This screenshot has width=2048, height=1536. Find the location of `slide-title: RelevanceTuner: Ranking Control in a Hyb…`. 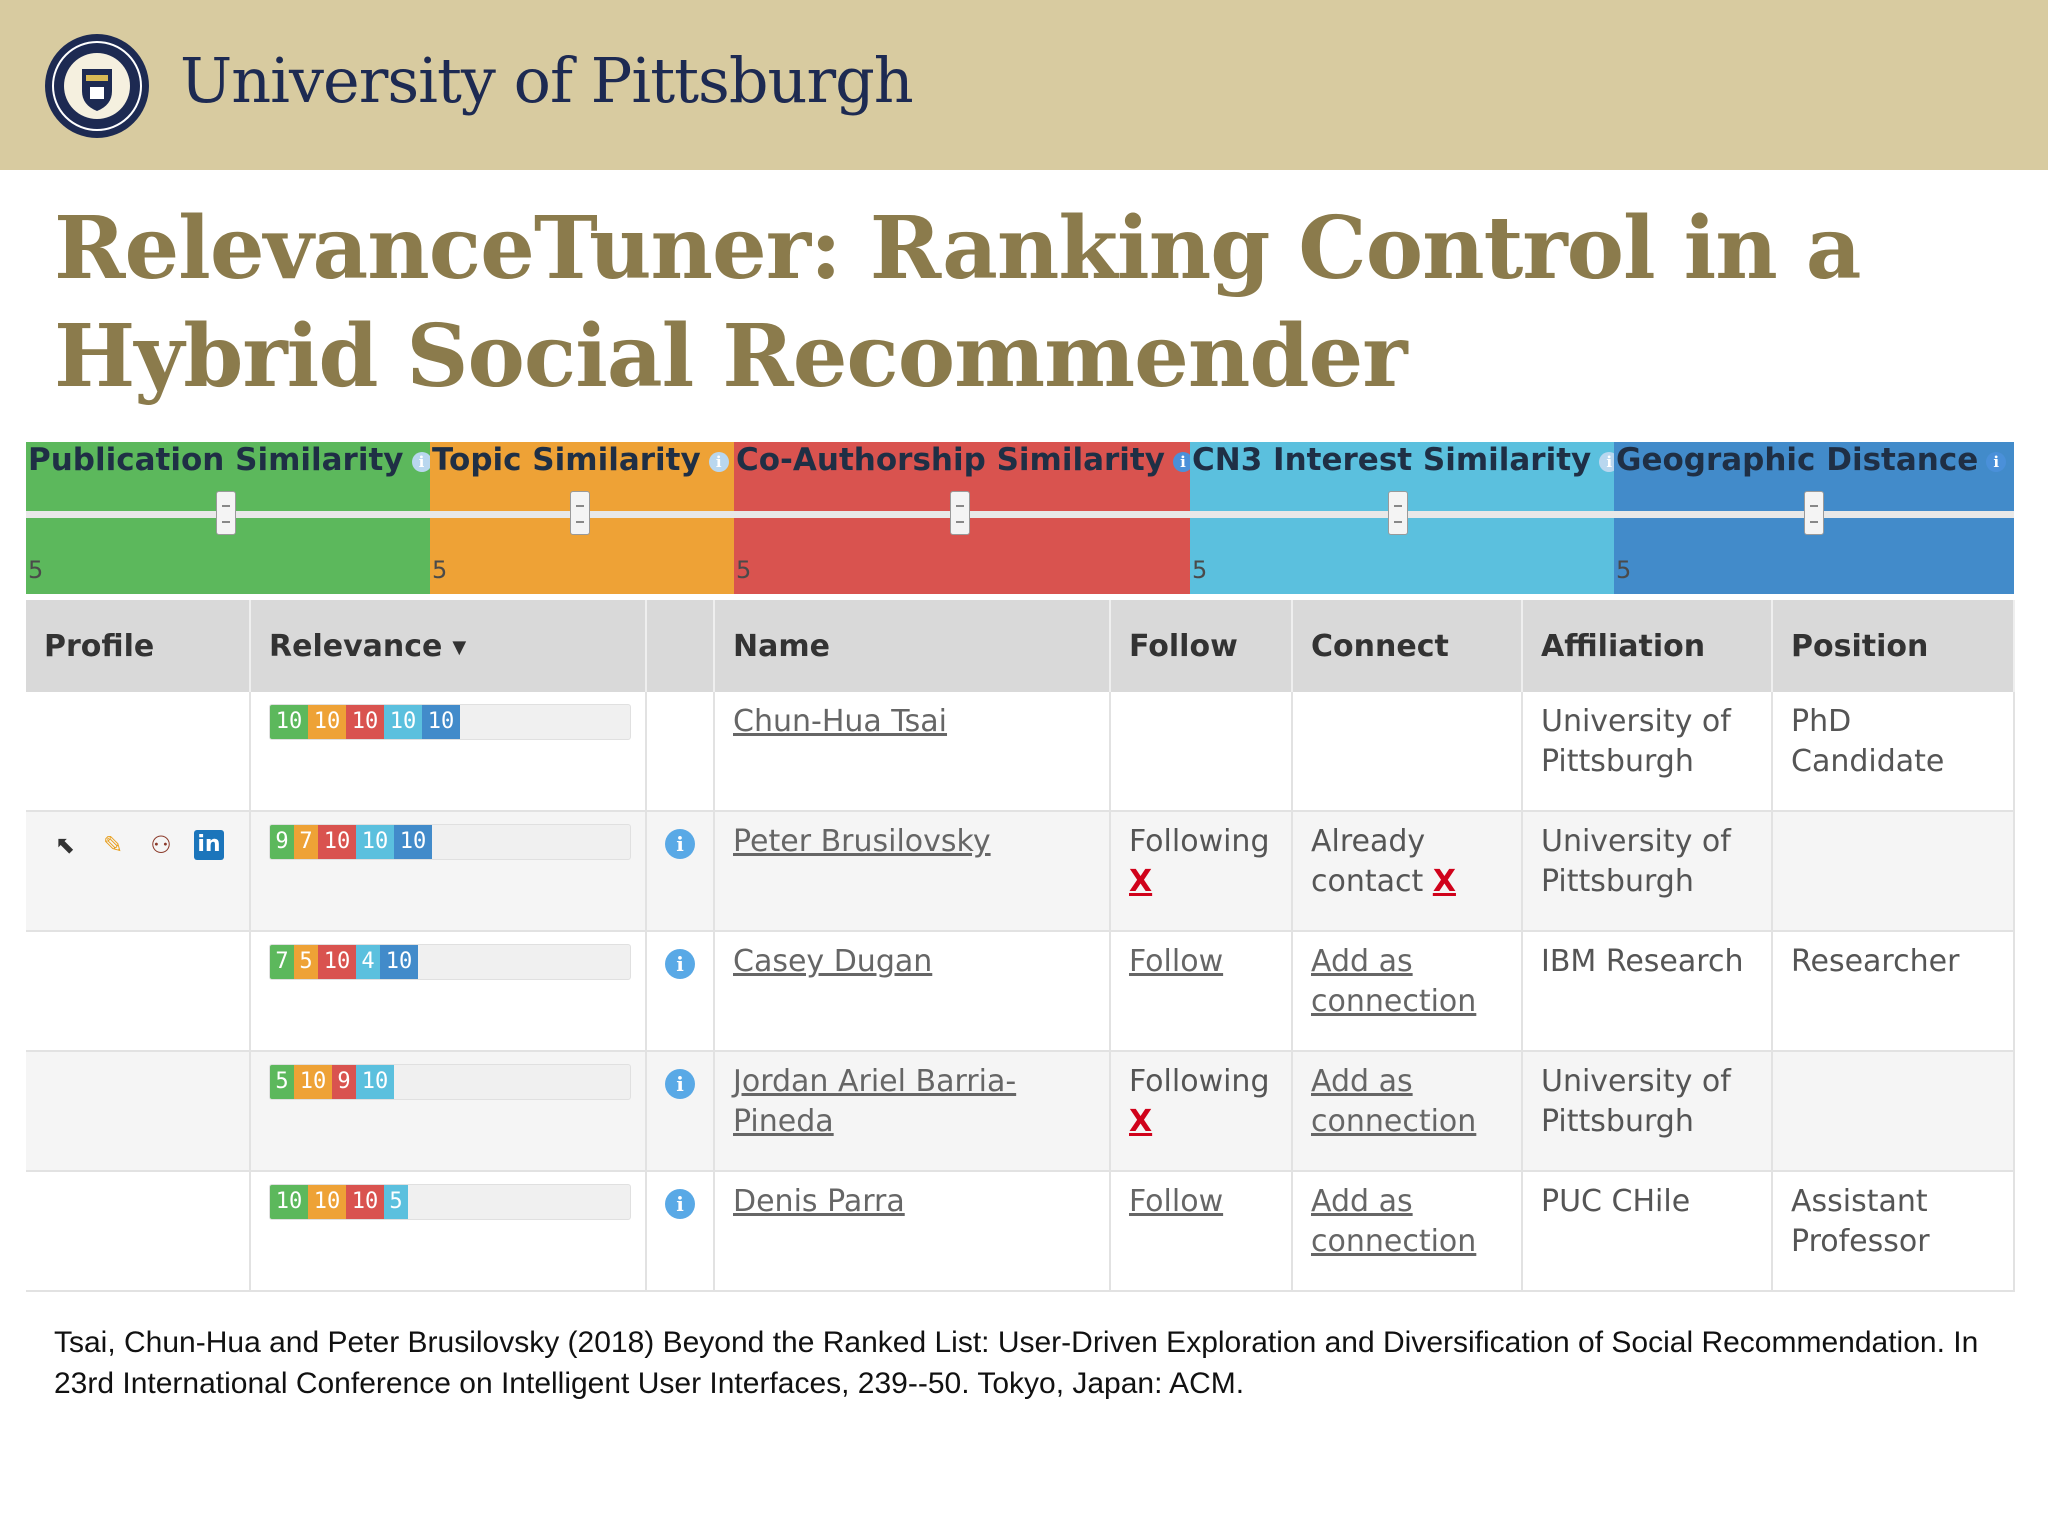

slide-title: RelevanceTuner: Ranking Control in a Hyb… is located at coordinates (1034, 303).